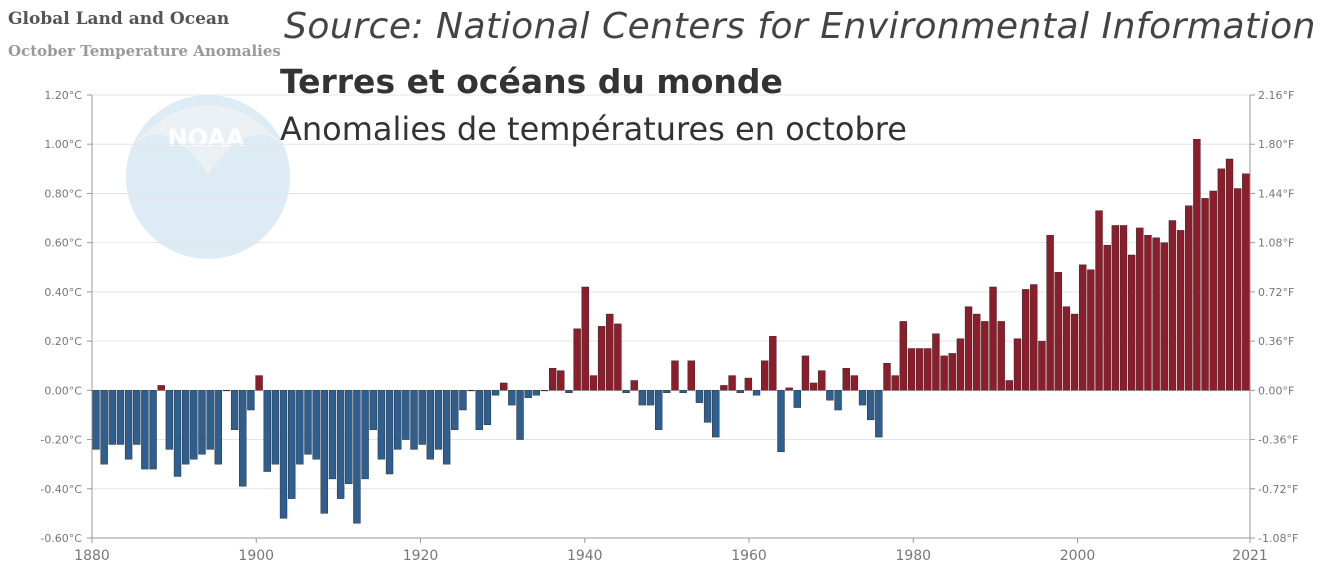 This screenshot has width=1328, height=586. What do you see at coordinates (61, 489) in the screenshot?
I see `y-tick-label: -0.40°C` at bounding box center [61, 489].